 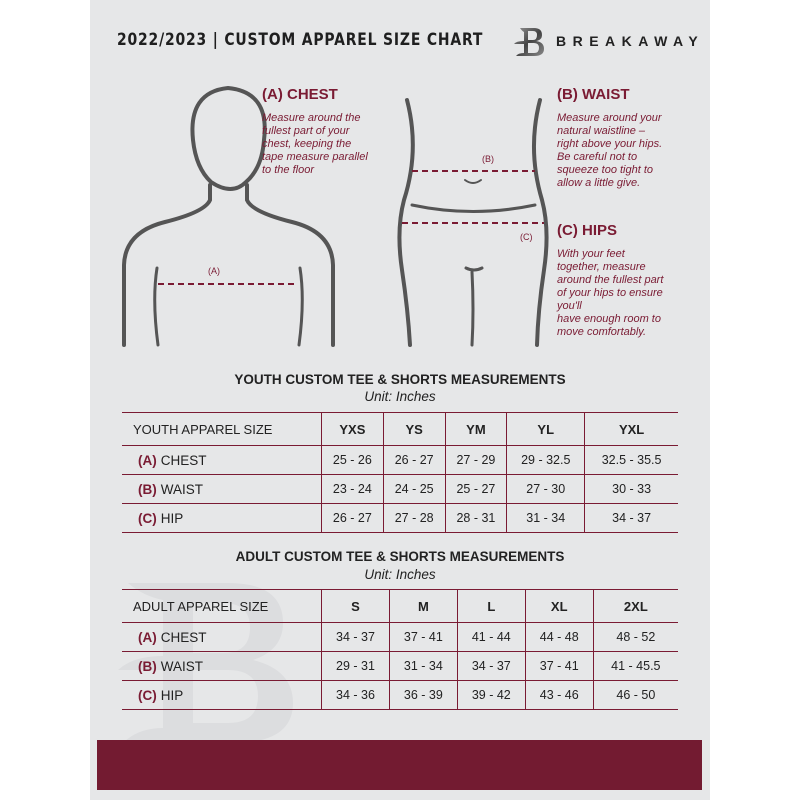 What do you see at coordinates (222, 606) in the screenshot?
I see `size-header-label: ADULT APPAREL SIZE` at bounding box center [222, 606].